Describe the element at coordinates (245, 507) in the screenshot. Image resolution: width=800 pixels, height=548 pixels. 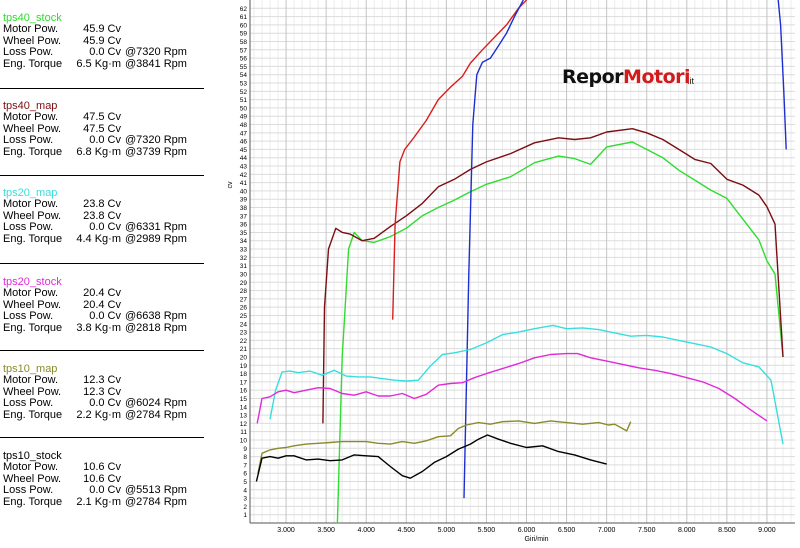
I see `y-tick-label: 2` at that location.